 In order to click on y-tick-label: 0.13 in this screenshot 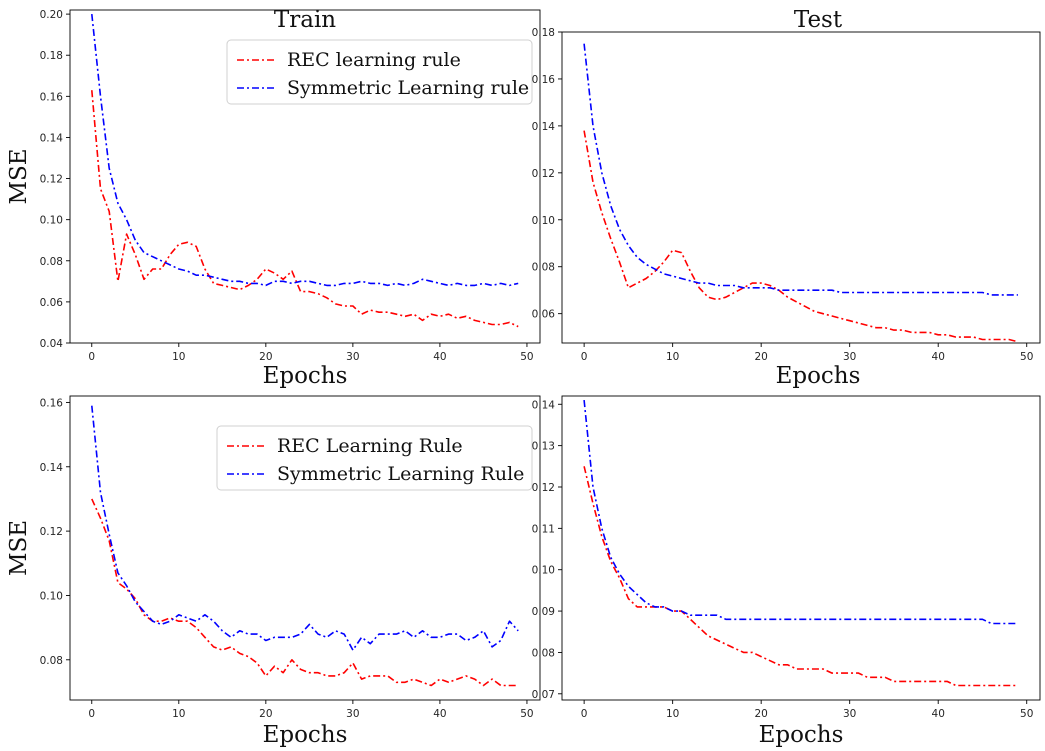, I will do `click(543, 447)`.